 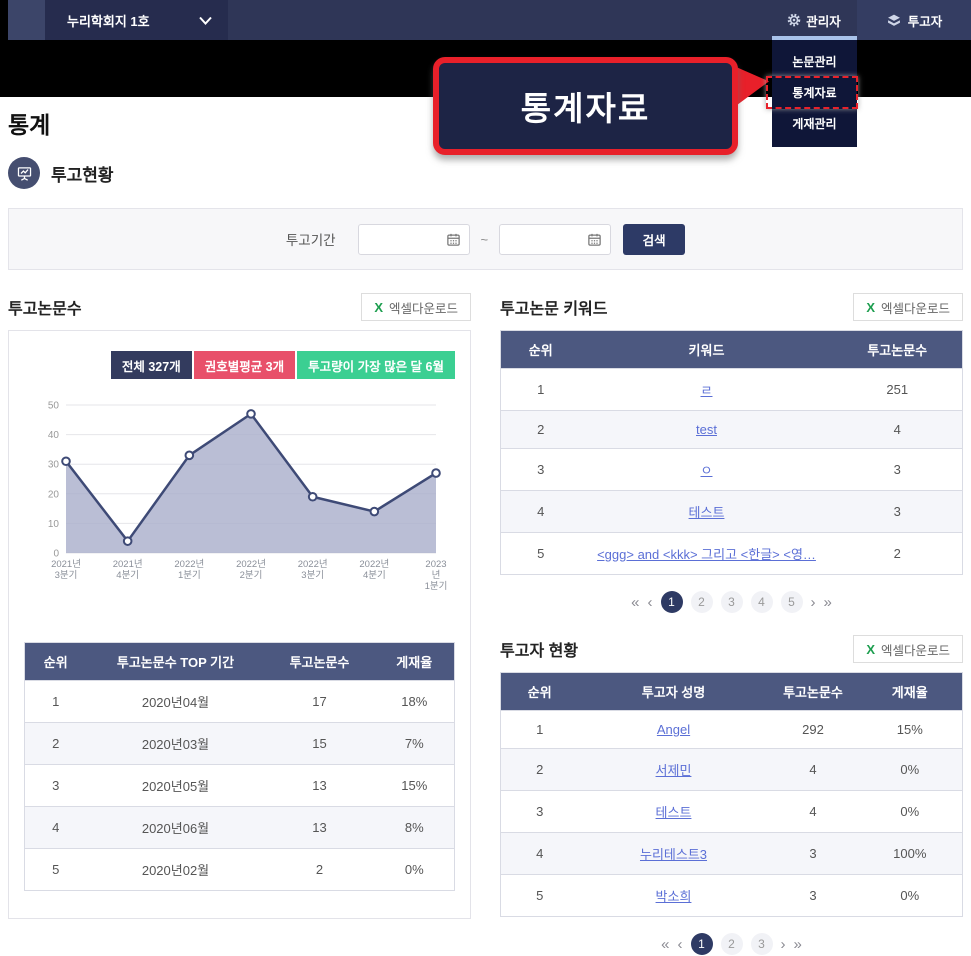 I want to click on table-row: 5 박소희 3 0%, so click(x=731, y=895).